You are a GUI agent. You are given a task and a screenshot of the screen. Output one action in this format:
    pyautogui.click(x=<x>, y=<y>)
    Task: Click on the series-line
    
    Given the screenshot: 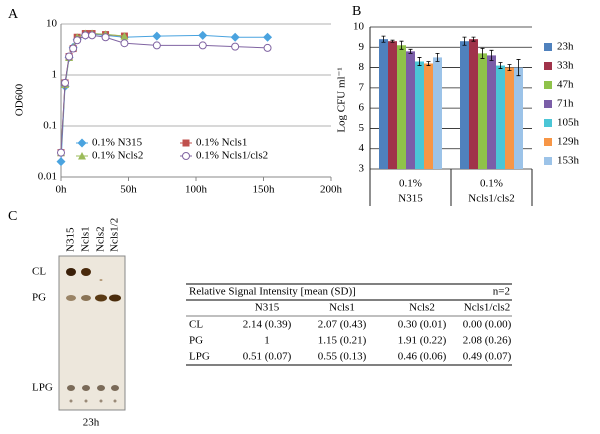 What is the action you would take?
    pyautogui.click(x=164, y=93)
    